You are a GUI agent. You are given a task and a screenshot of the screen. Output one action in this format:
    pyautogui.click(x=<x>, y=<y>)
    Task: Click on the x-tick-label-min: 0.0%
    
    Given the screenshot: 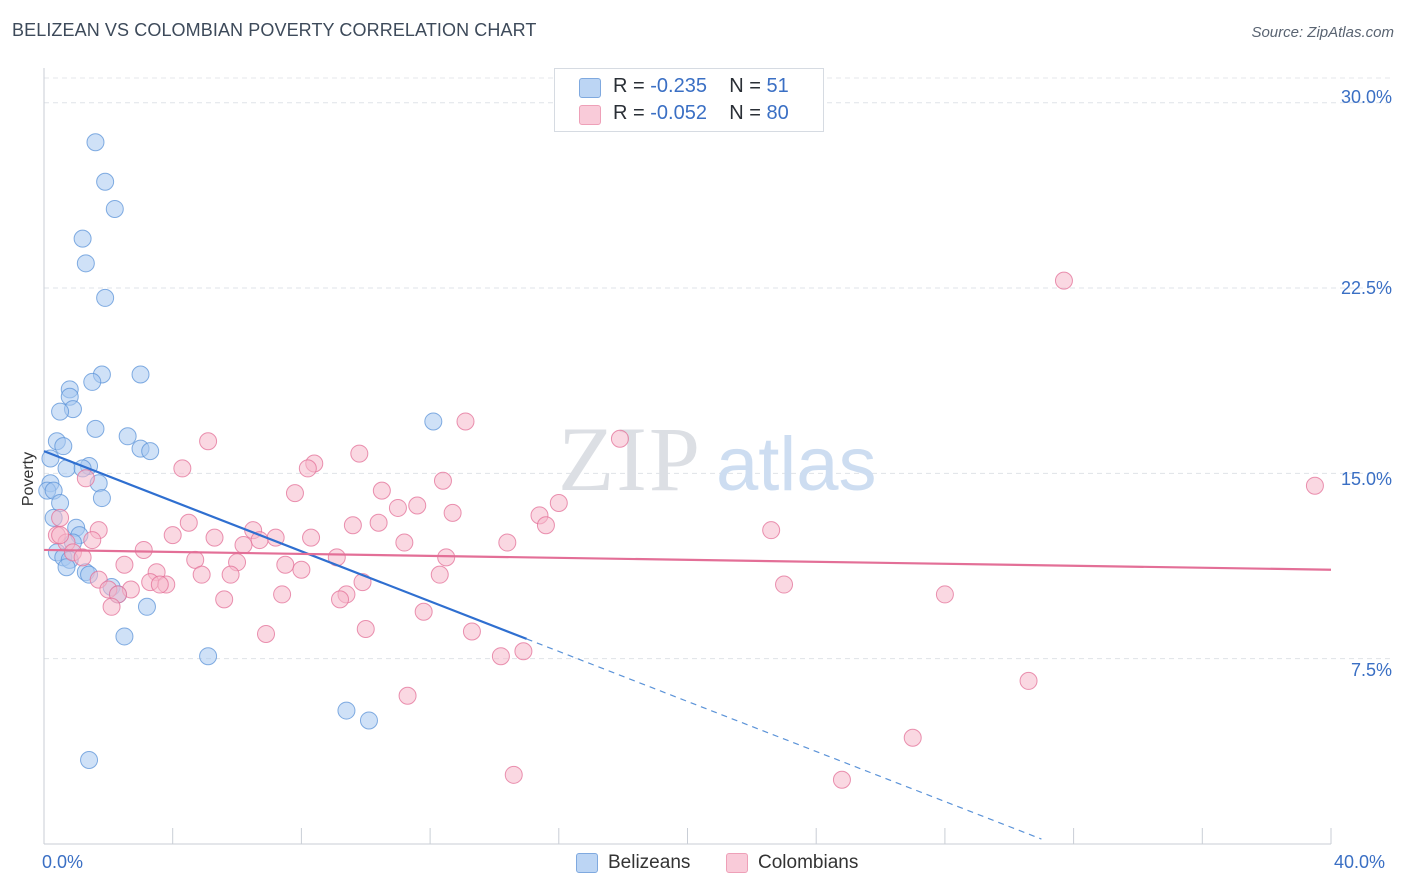 What is the action you would take?
    pyautogui.click(x=63, y=862)
    